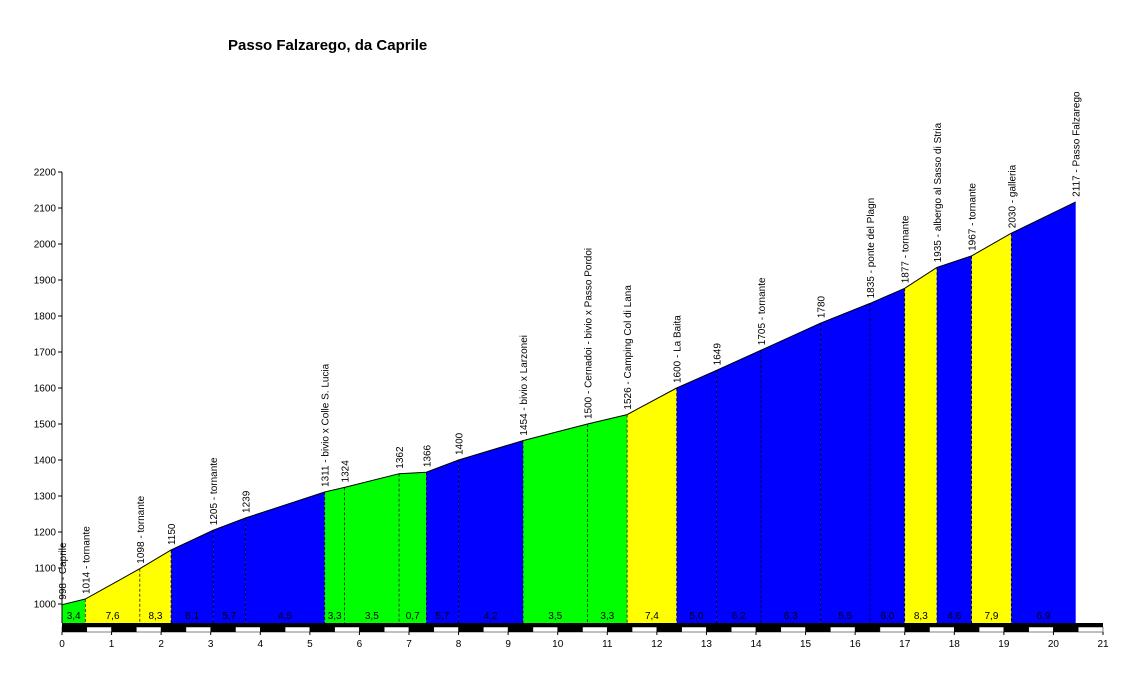  I want to click on annotation-label-22: 2030 - galleria, so click(1012, 196).